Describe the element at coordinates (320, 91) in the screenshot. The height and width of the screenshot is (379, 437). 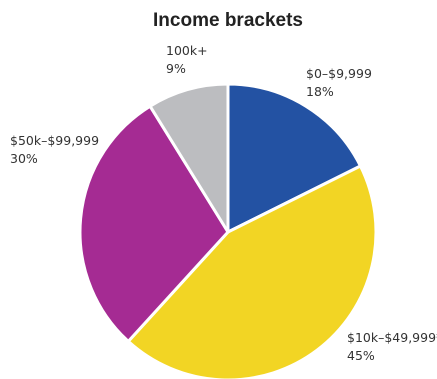
I see `slice-percent-label: 18%` at that location.